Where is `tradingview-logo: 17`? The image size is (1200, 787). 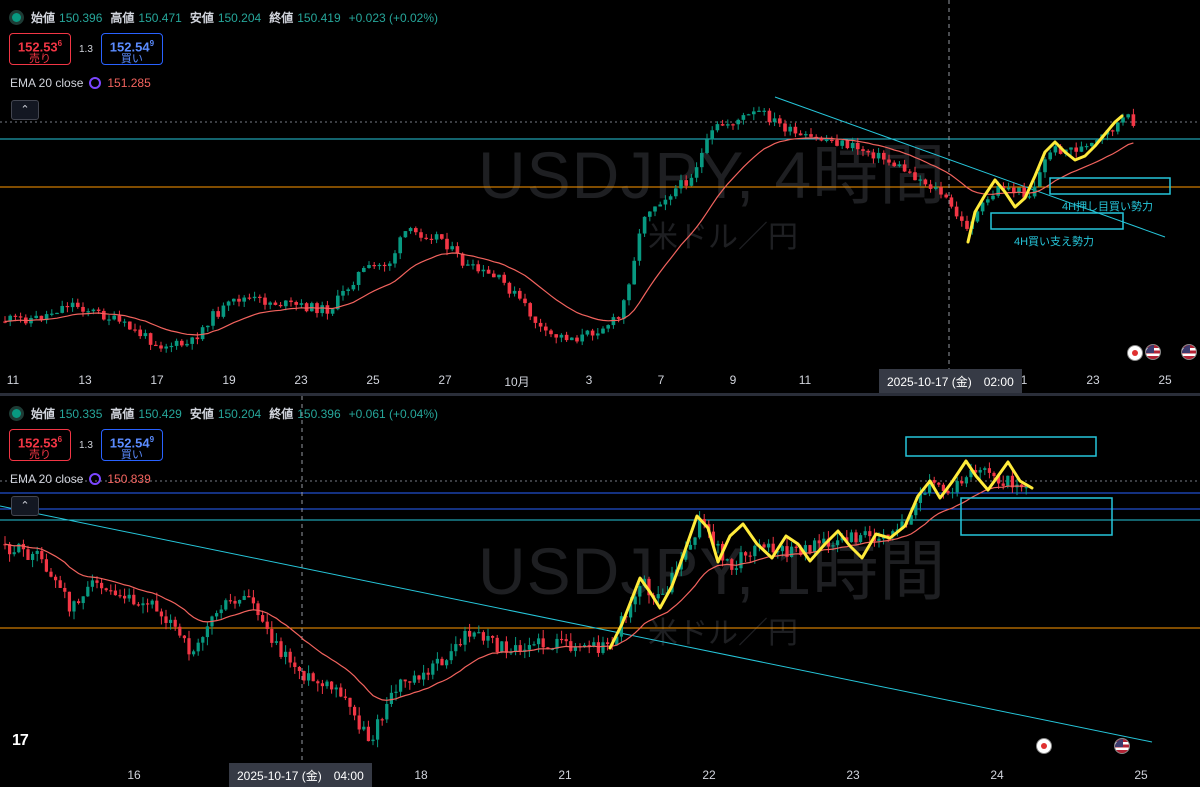
tradingview-logo: 17 is located at coordinates (20, 740).